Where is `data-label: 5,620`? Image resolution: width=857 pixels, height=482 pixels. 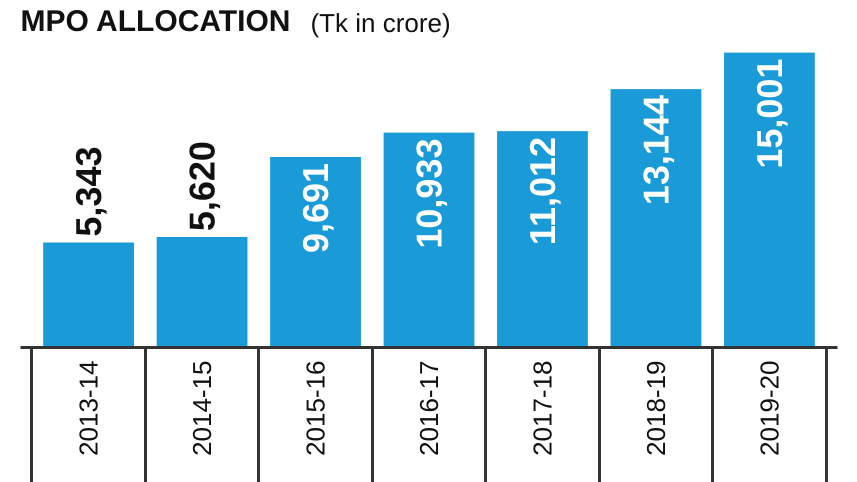 data-label: 5,620 is located at coordinates (202, 186).